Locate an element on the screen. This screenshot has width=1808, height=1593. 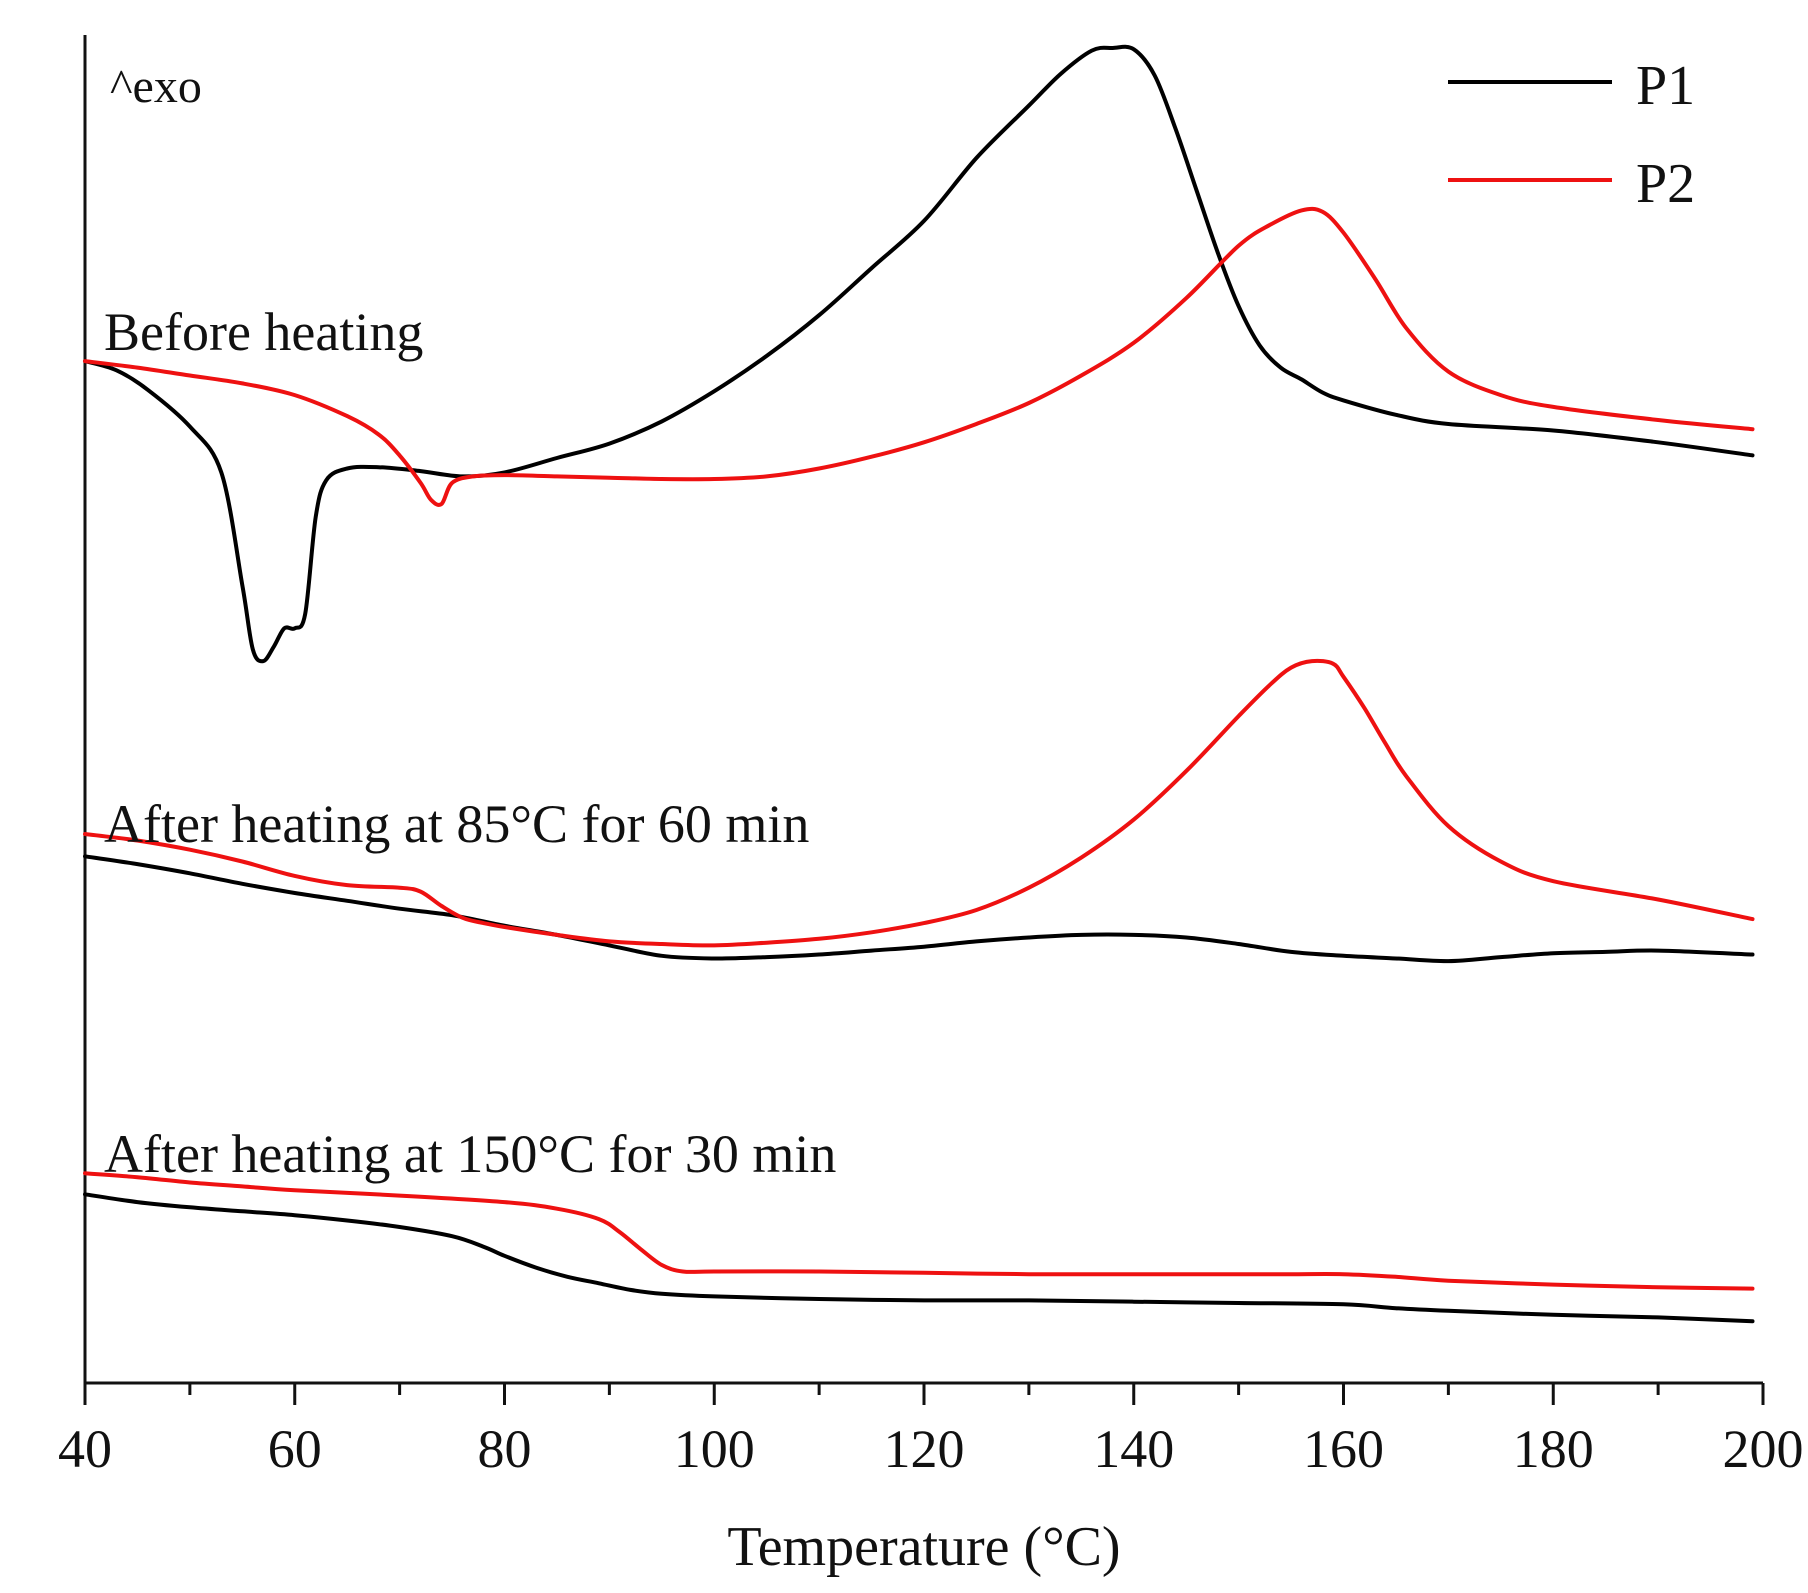
legend-label-p2: P2 is located at coordinates (1665, 184).